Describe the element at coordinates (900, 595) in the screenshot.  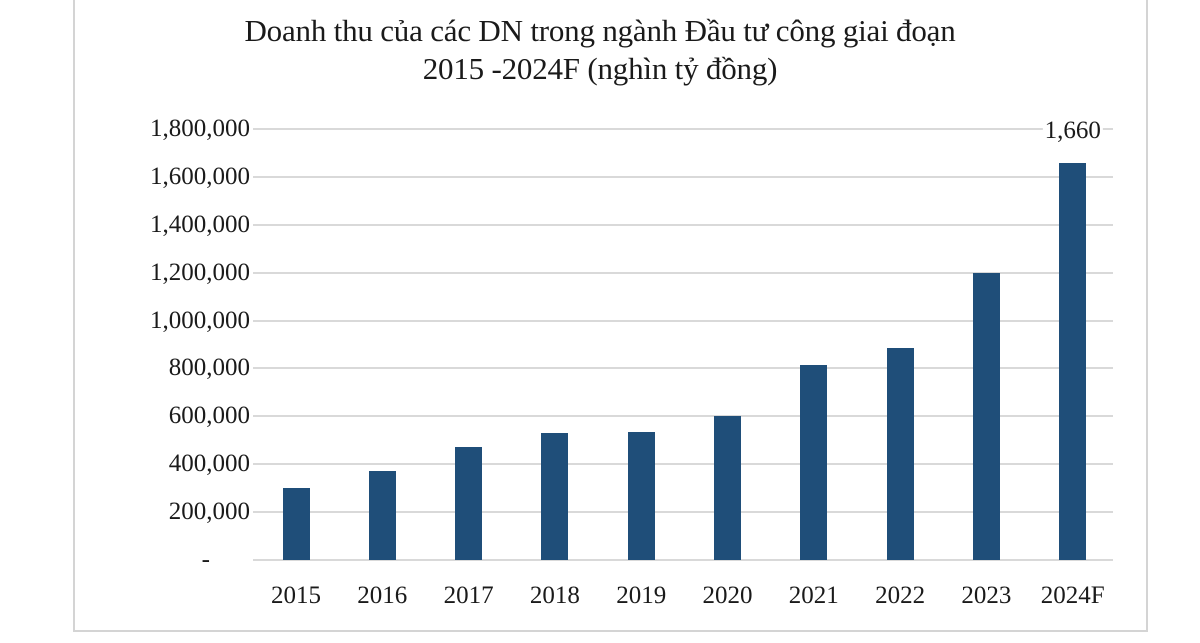
I see `x-axis-tick-label: 2022` at that location.